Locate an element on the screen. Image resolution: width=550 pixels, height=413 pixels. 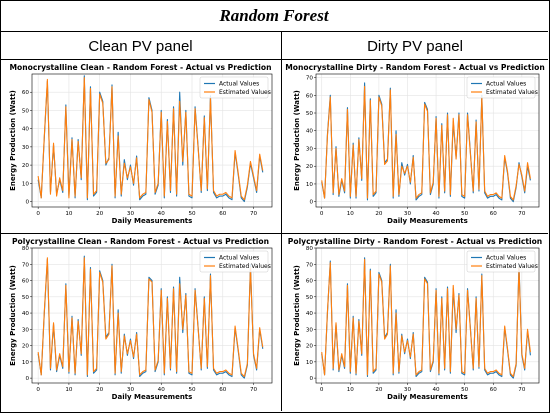
header-divider is located at coordinates (274, 59).